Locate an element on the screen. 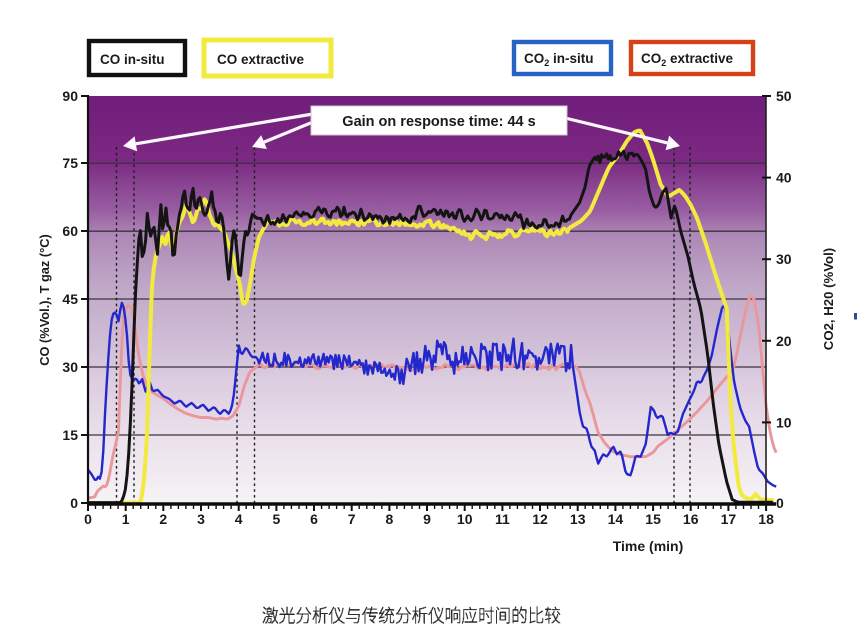  svg-text: 45 is located at coordinates (70, 299).